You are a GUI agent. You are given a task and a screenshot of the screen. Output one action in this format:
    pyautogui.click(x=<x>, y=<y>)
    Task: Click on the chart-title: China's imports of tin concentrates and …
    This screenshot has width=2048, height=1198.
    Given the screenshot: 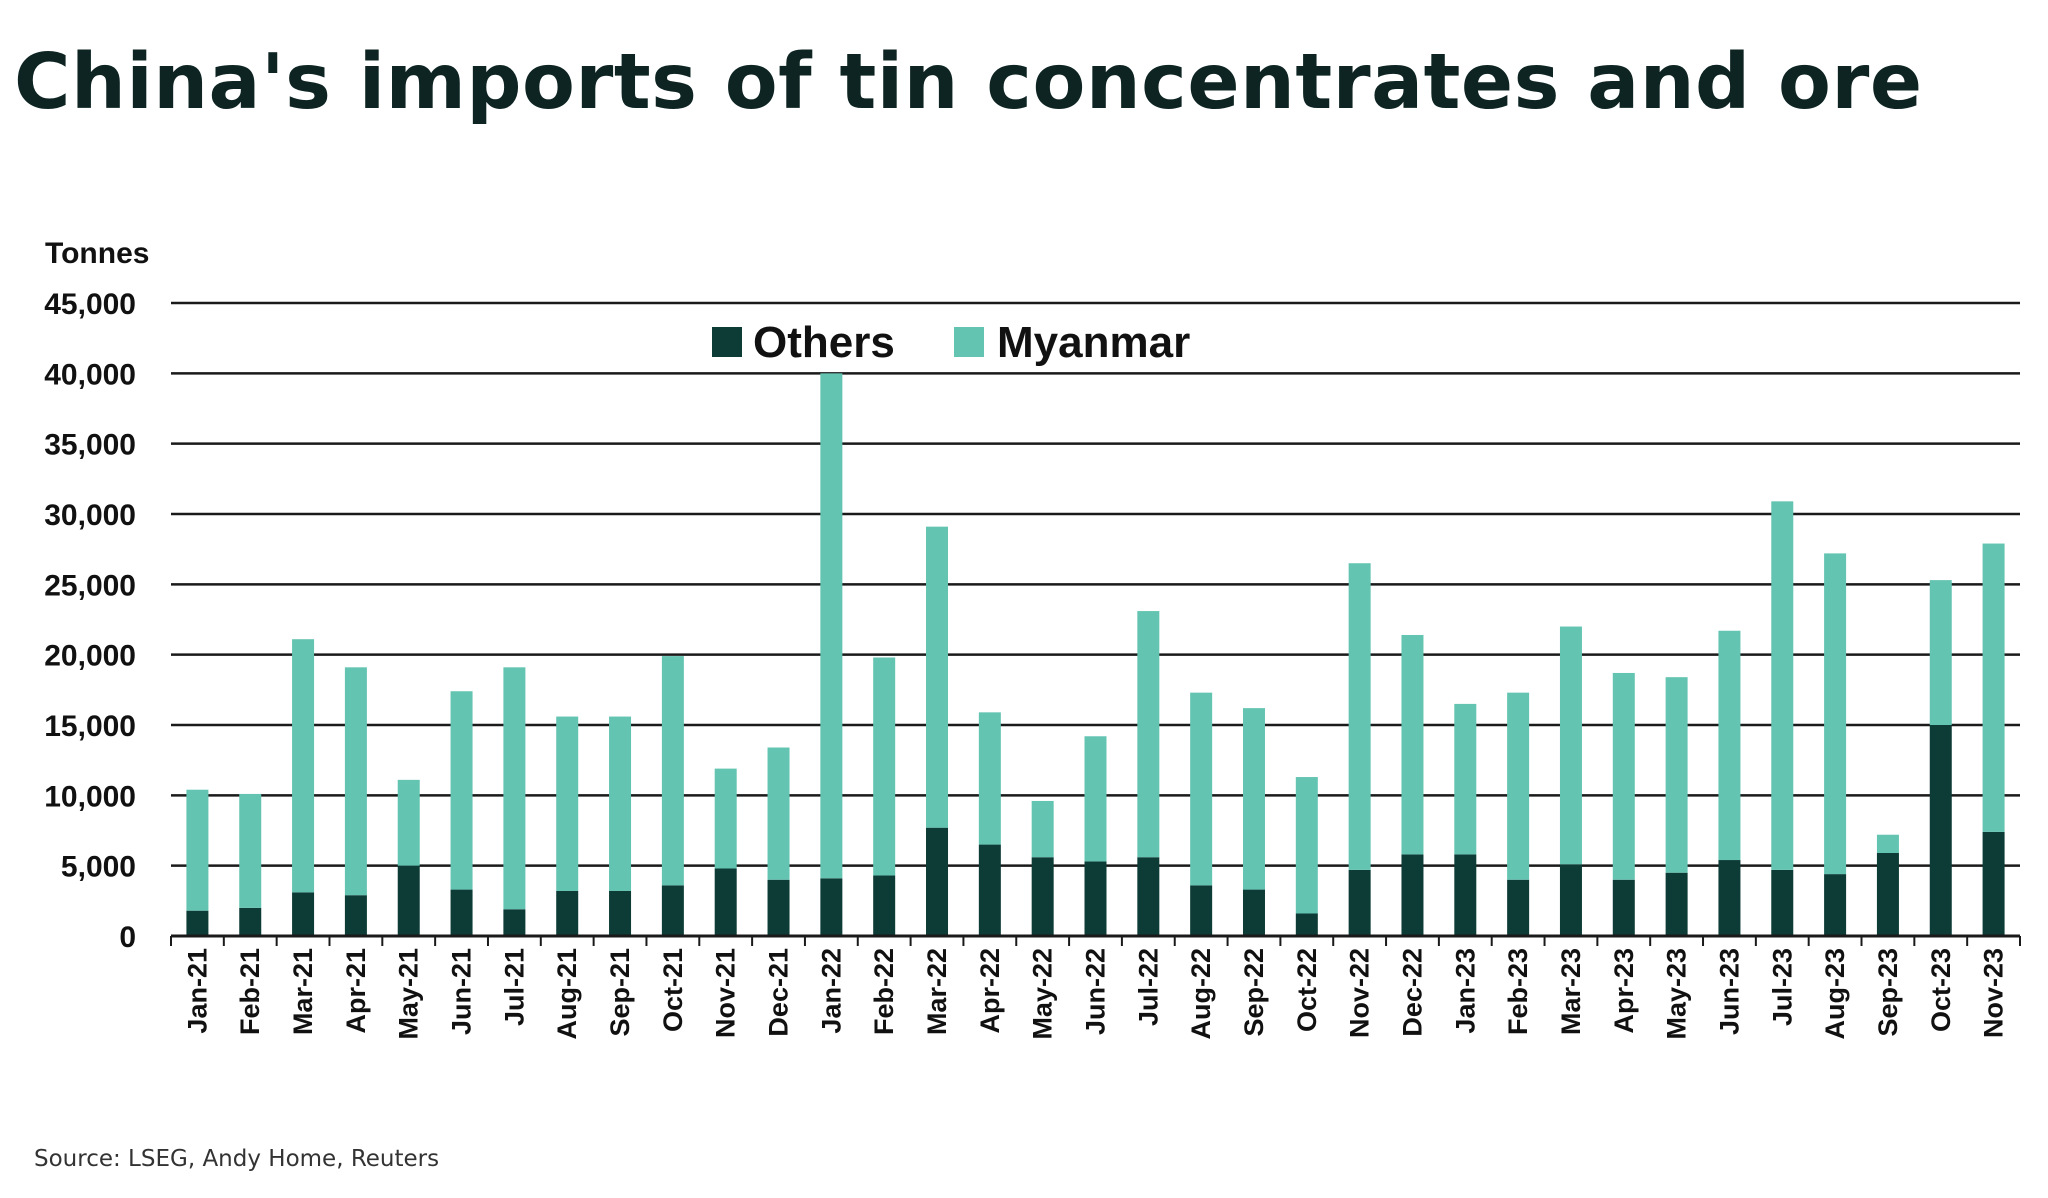 What is the action you would take?
    pyautogui.click(x=968, y=82)
    